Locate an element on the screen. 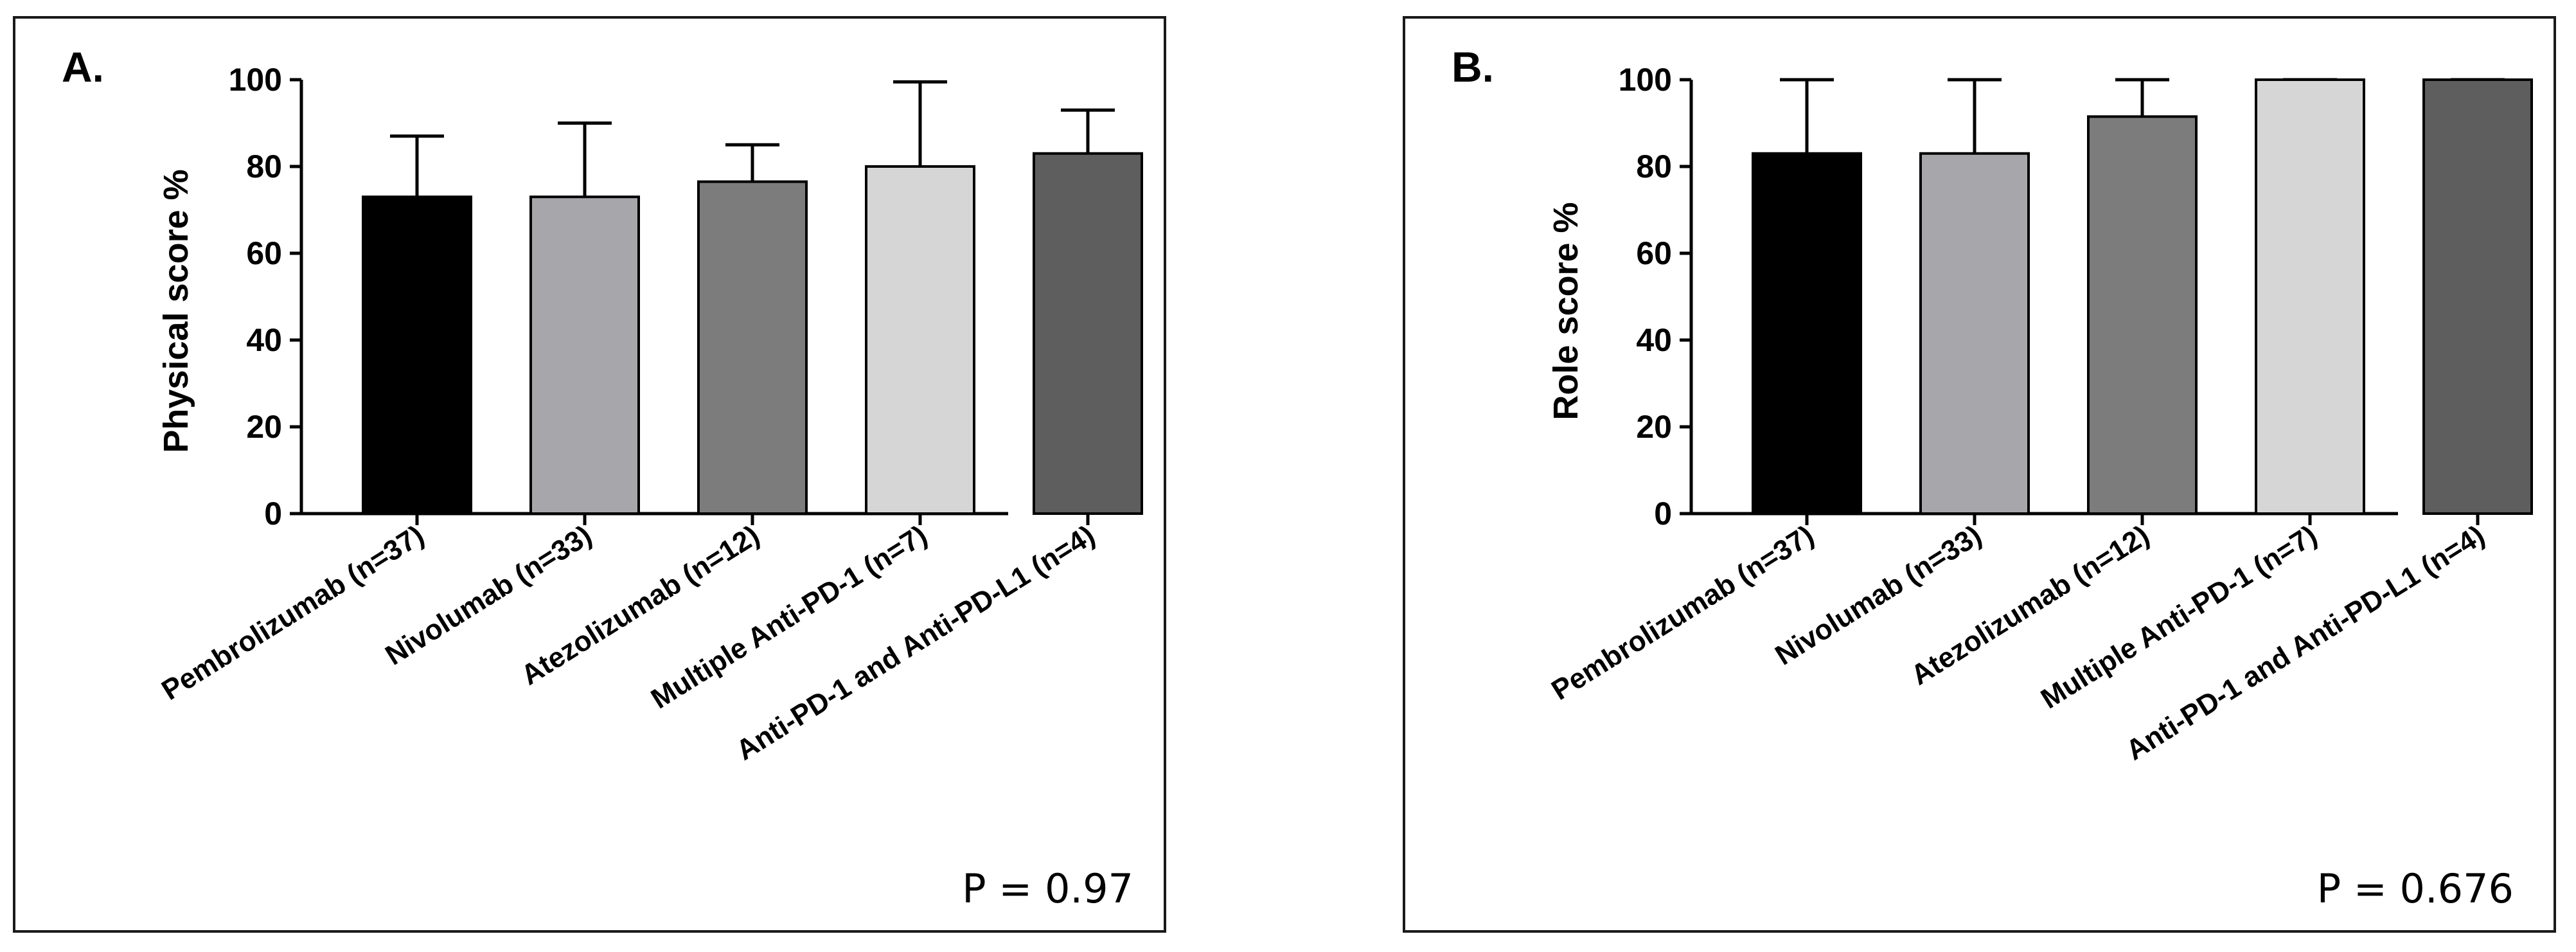 This screenshot has width=2576, height=952. panel-label: A. is located at coordinates (83, 67).